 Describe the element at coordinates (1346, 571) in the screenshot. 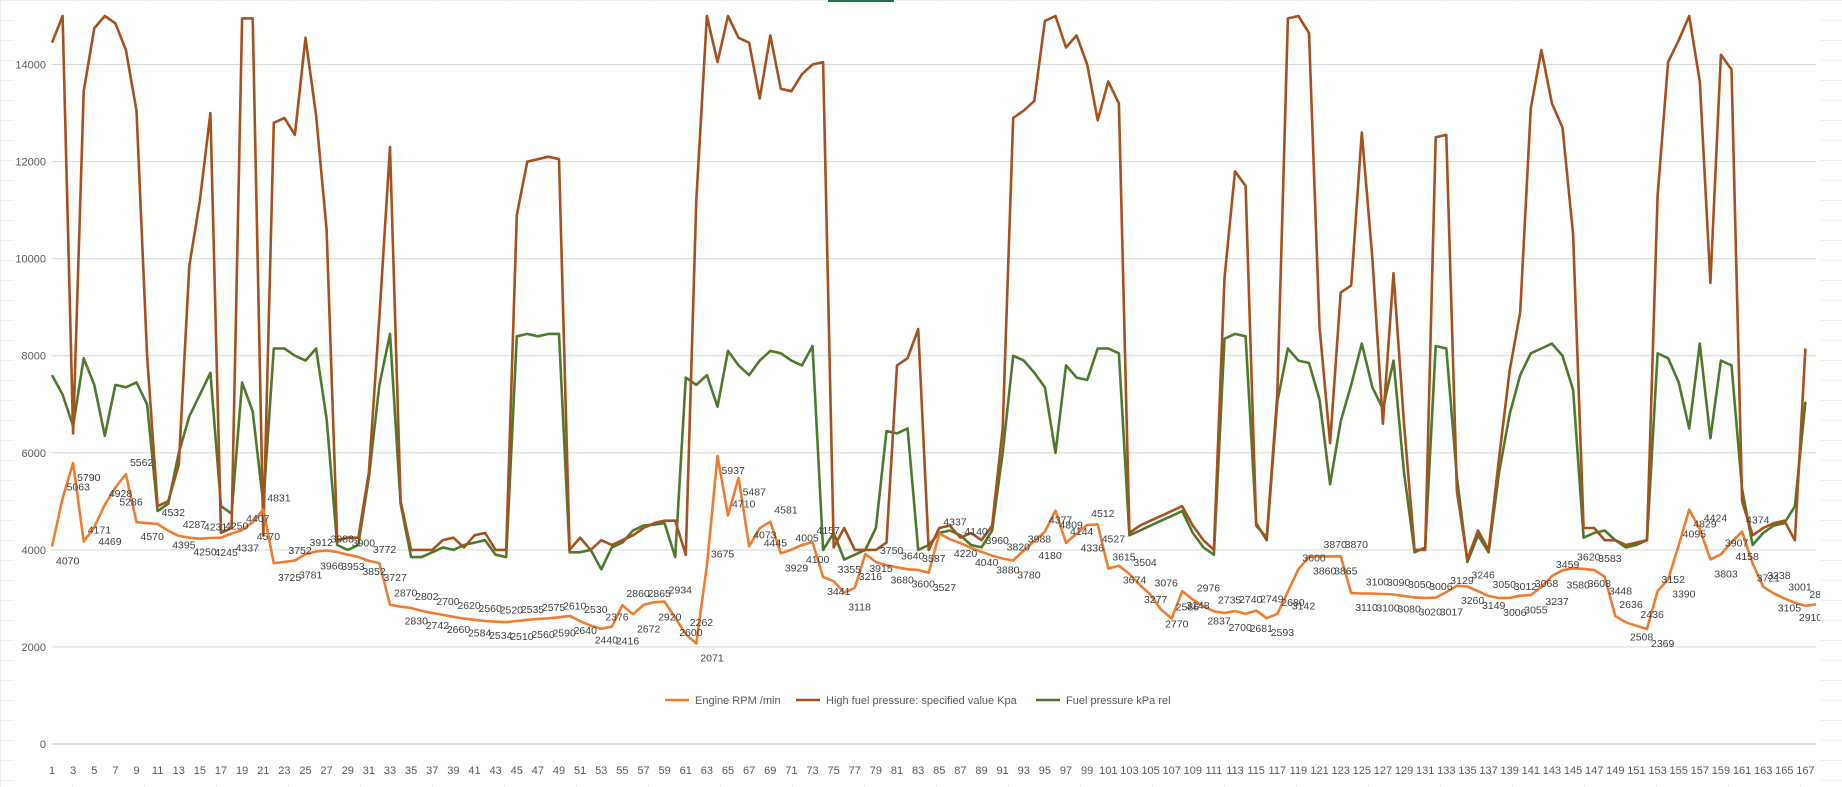

I see `data-label: 3865` at that location.